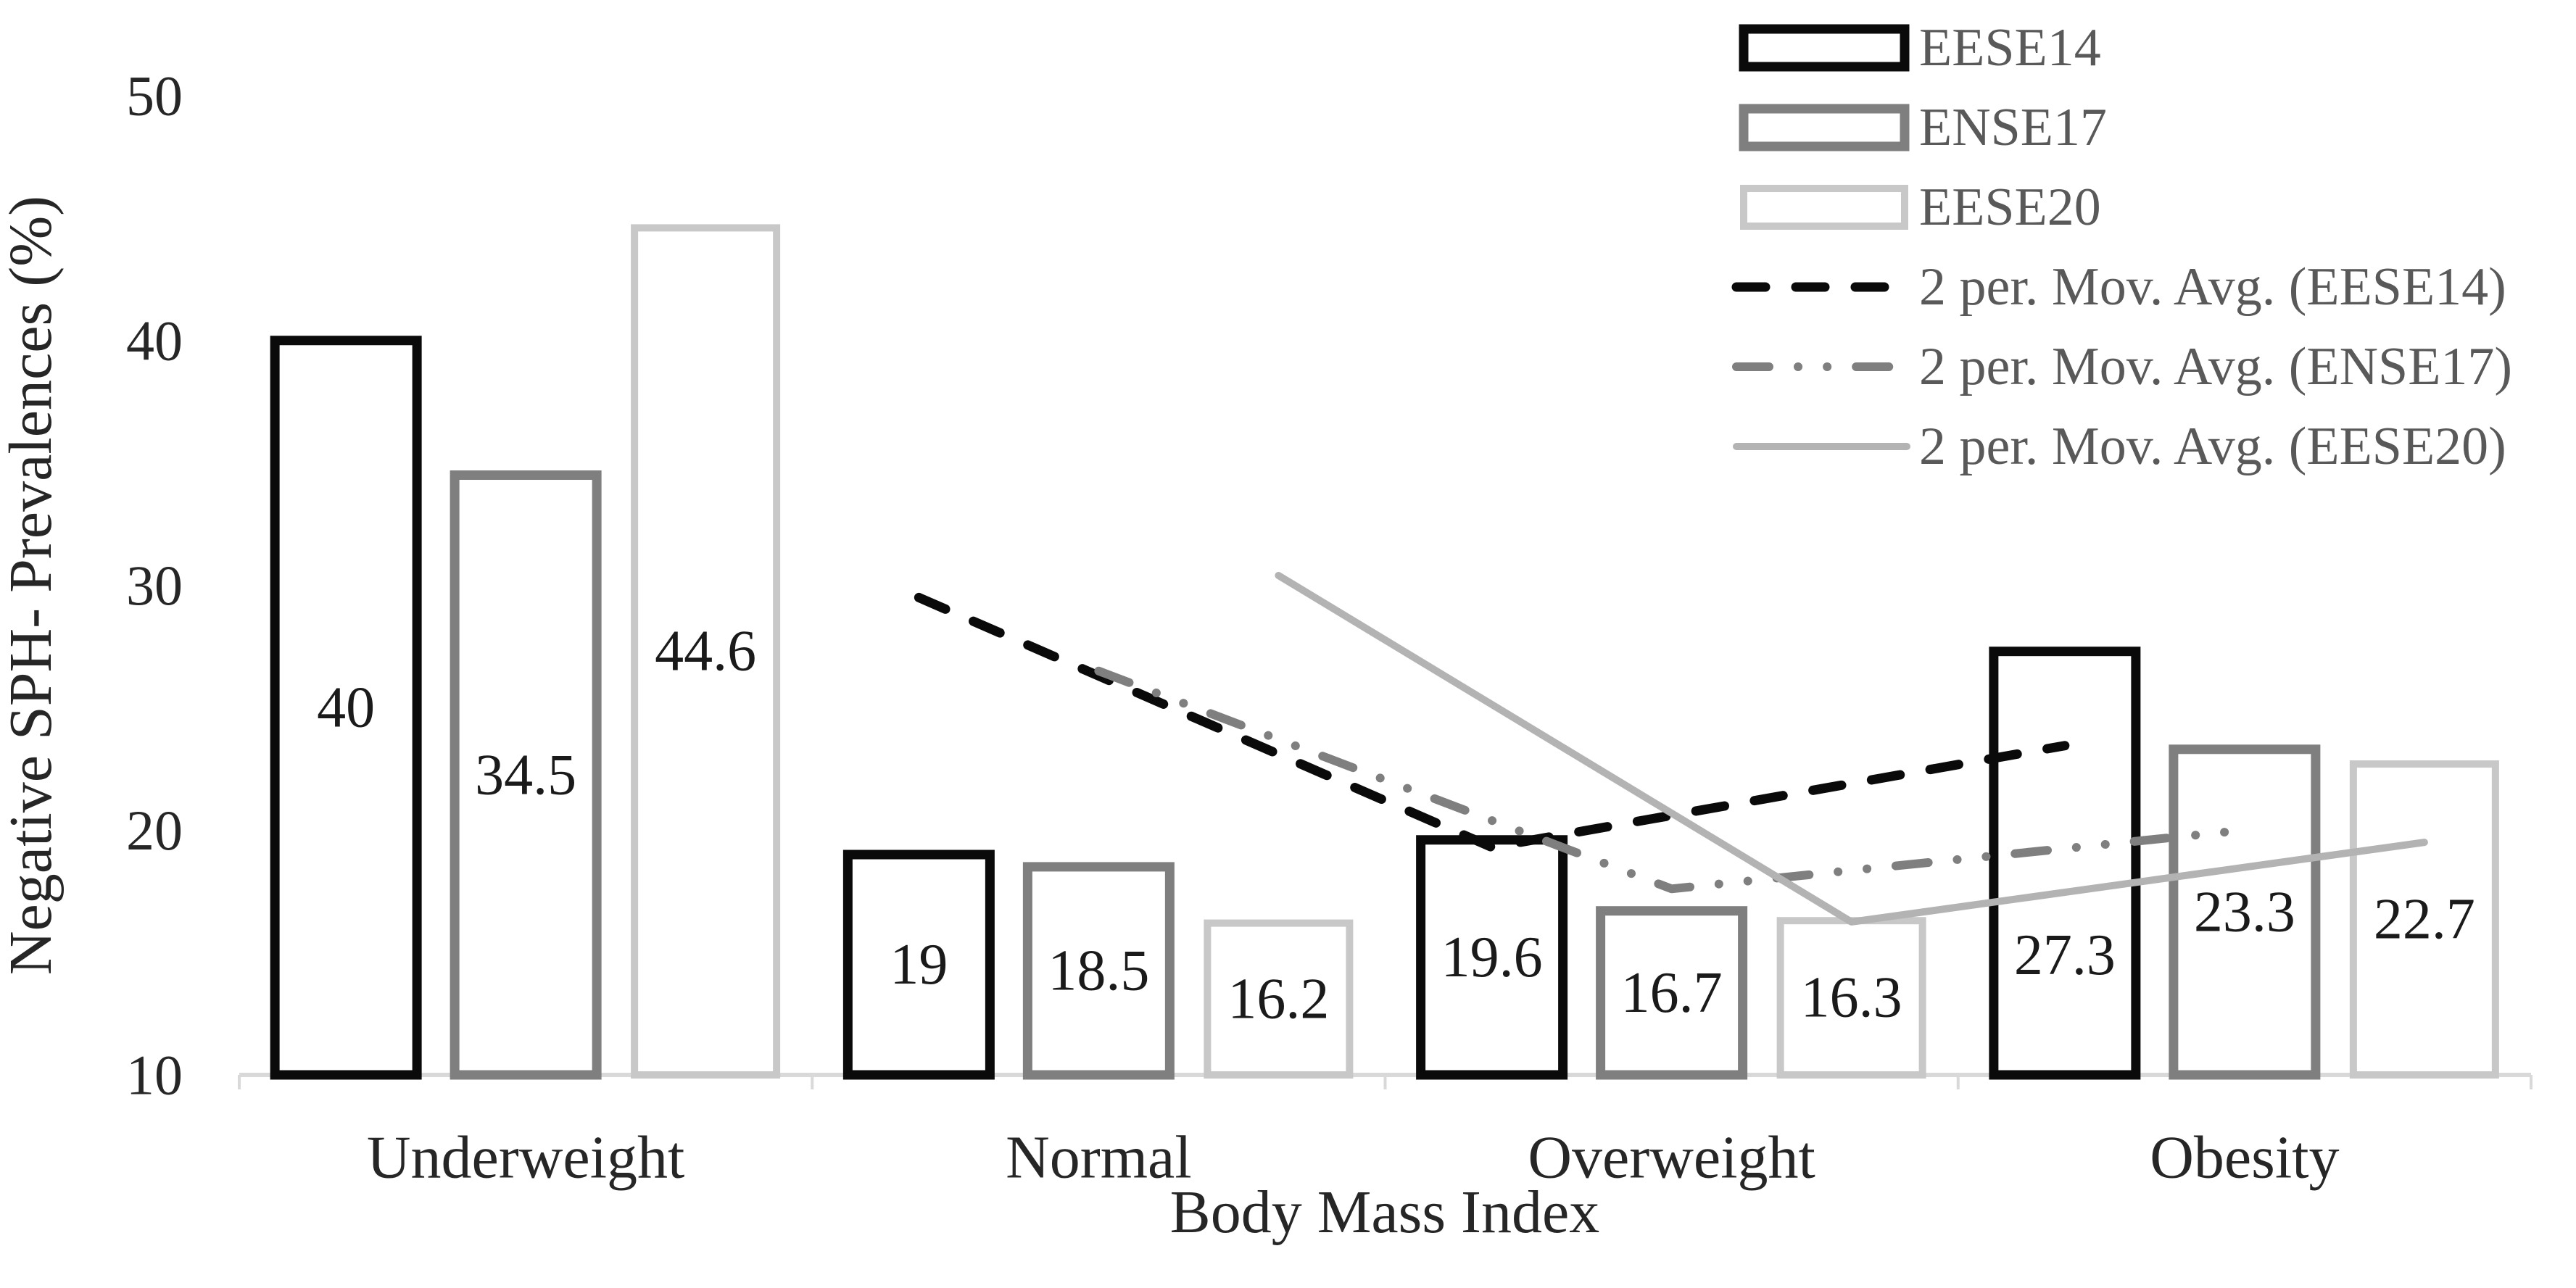 The height and width of the screenshot is (1288, 2576). I want to click on bar-label-ENSE17-overweight: 16.7, so click(1672, 993).